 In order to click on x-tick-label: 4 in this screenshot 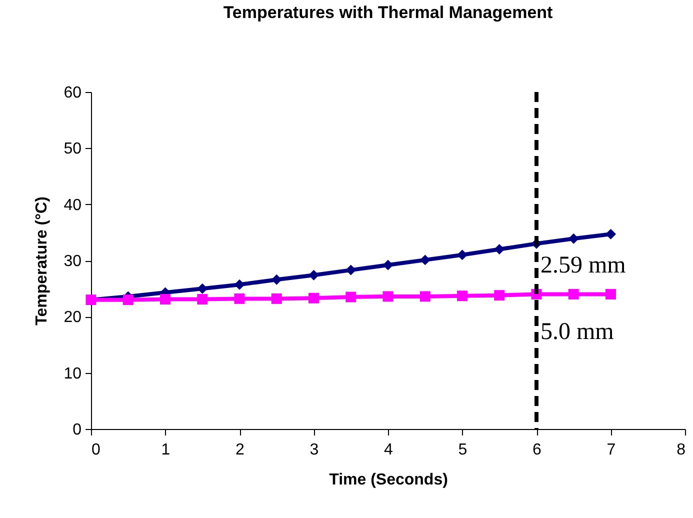, I will do `click(389, 450)`.